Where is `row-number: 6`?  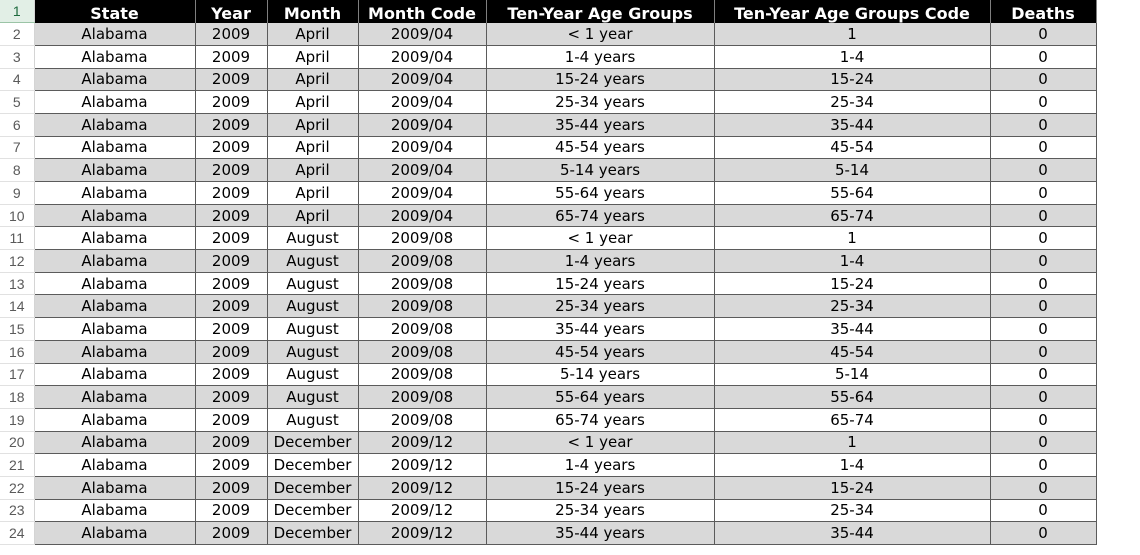
row-number: 6 is located at coordinates (17, 125).